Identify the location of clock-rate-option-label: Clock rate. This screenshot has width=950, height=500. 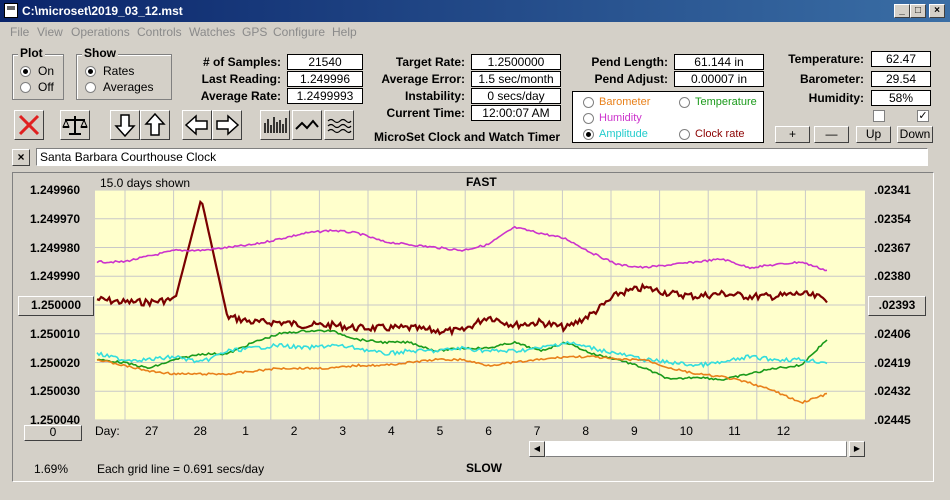
(720, 134).